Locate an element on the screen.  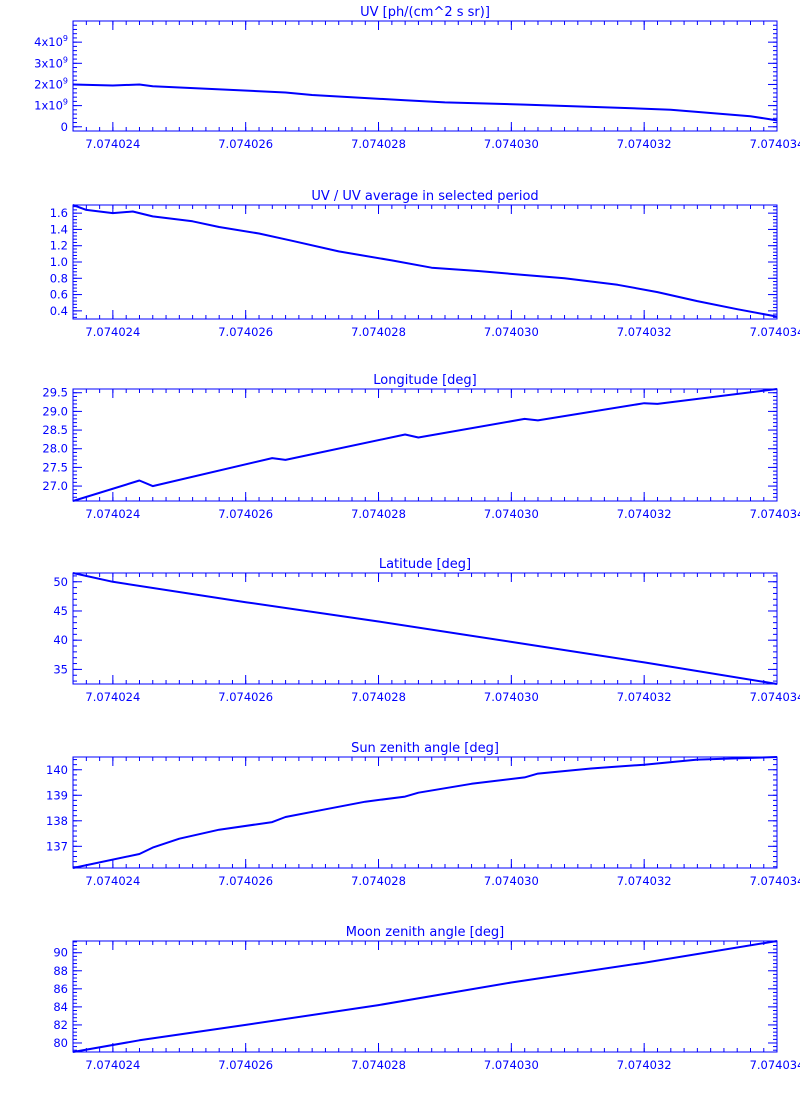
chart-title: Moon zenith angle [deg] is located at coordinates (425, 932).